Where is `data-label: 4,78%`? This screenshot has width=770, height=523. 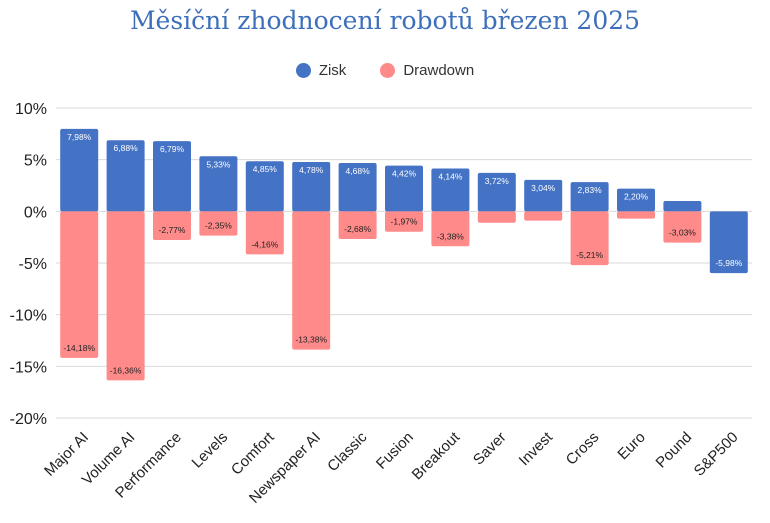 data-label: 4,78% is located at coordinates (311, 170).